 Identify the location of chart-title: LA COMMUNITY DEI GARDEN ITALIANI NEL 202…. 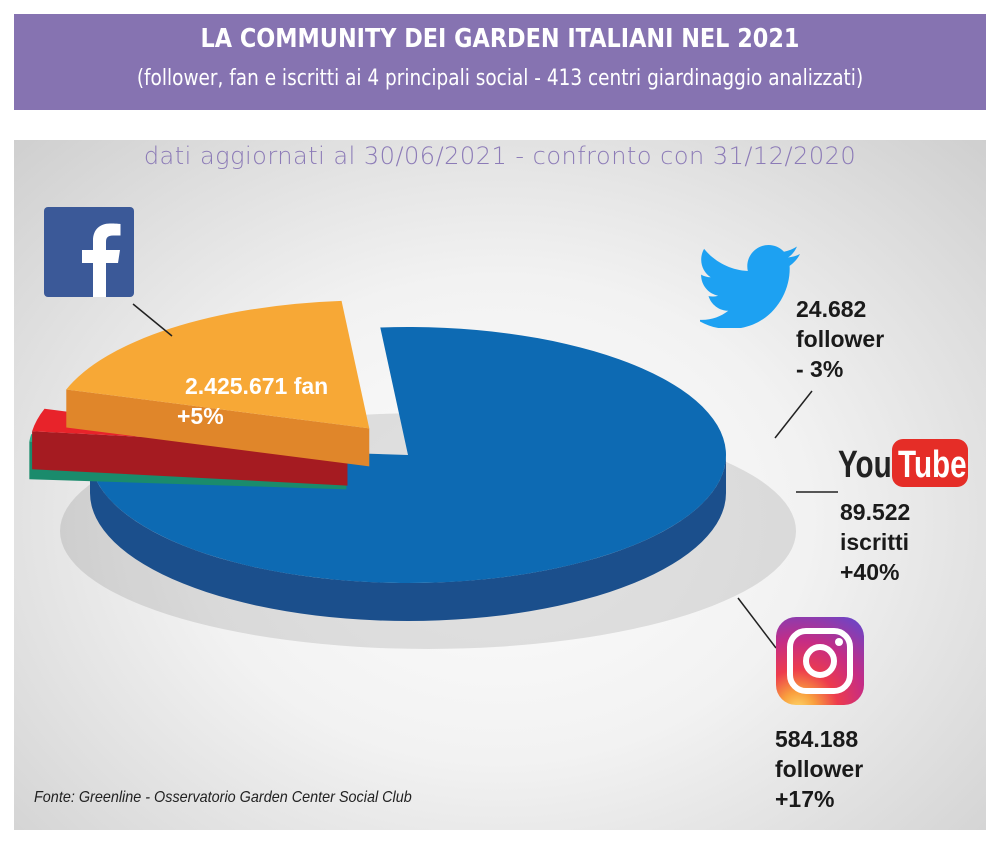
(500, 39).